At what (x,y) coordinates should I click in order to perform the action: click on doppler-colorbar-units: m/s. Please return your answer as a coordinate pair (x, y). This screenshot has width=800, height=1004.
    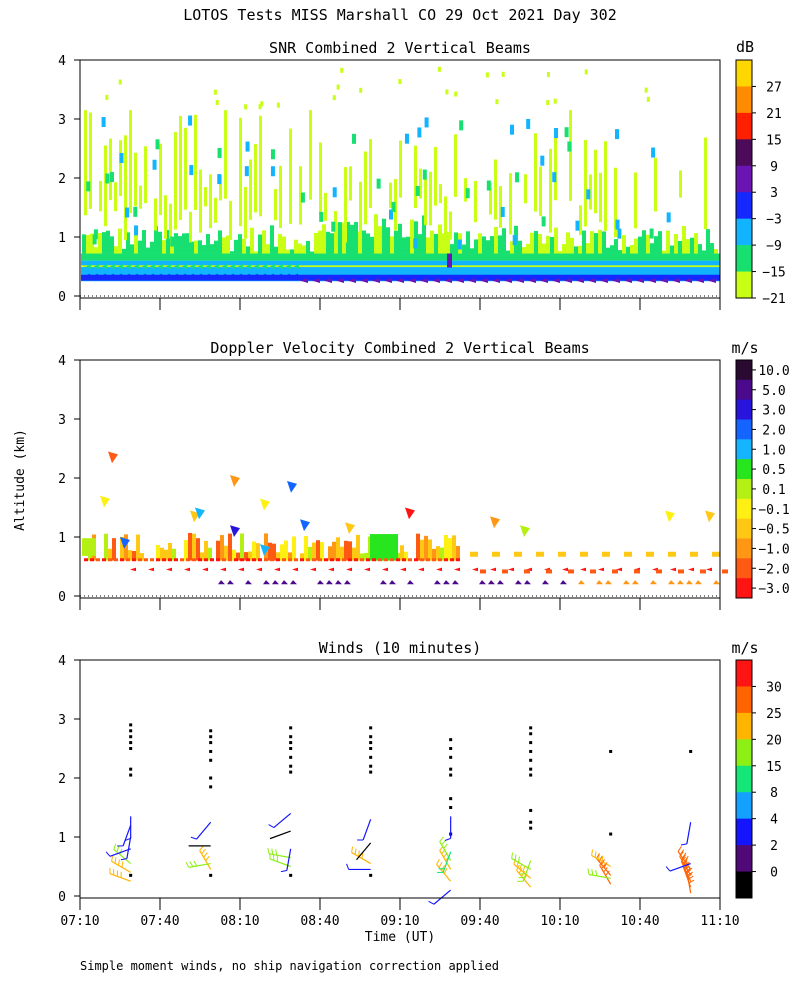
    Looking at the image, I should click on (744, 348).